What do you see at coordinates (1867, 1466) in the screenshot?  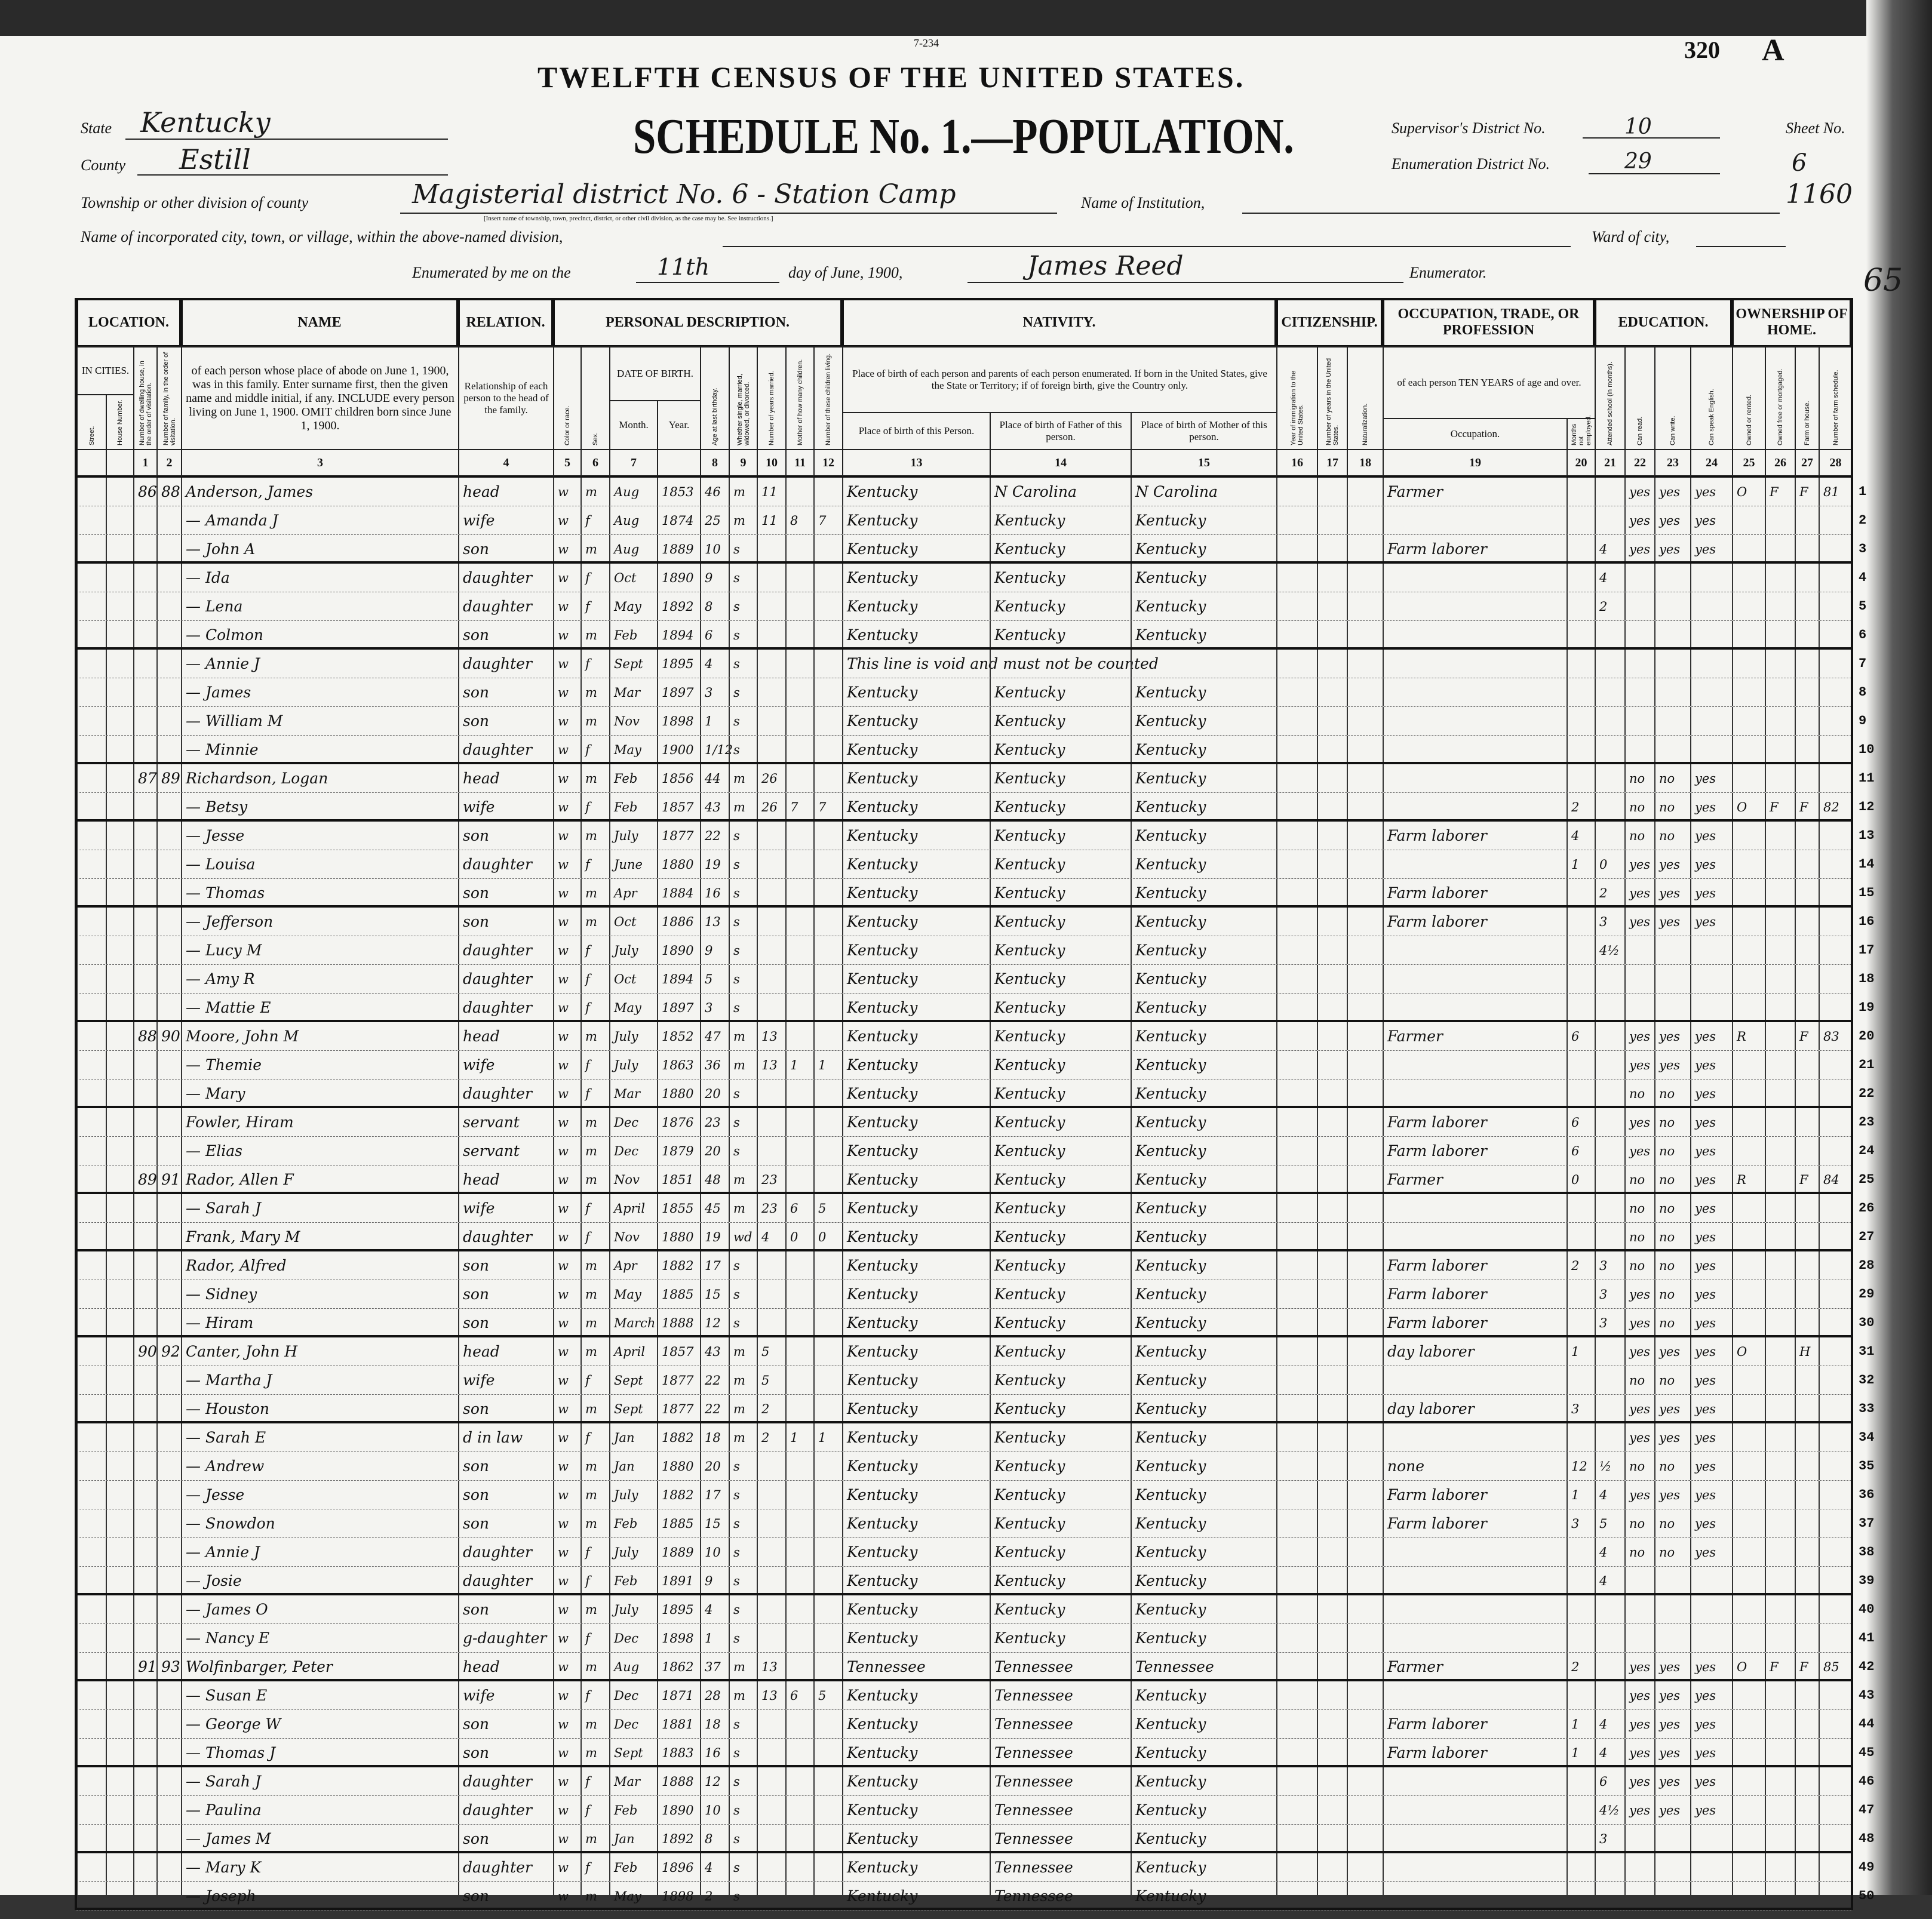 I see `line-number: 35` at bounding box center [1867, 1466].